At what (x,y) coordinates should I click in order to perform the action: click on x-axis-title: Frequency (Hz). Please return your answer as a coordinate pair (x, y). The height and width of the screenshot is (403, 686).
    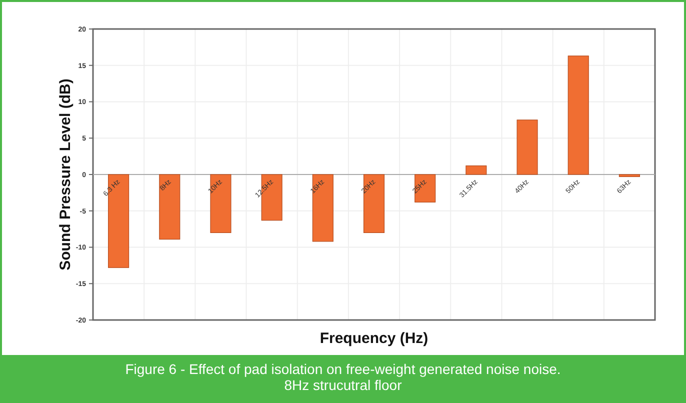
    Looking at the image, I should click on (374, 338).